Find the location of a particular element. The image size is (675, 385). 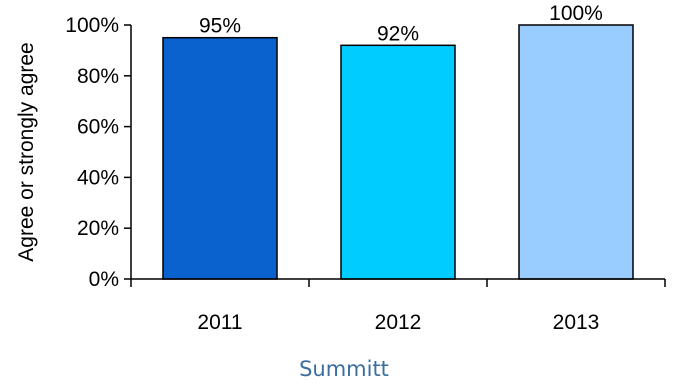

y-tick-label: 20% is located at coordinates (98, 228).